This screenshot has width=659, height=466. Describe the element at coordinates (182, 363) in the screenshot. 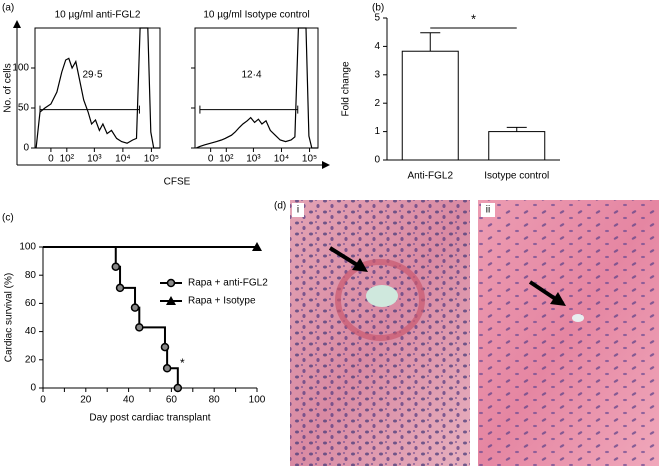

I see `annotation: *` at that location.